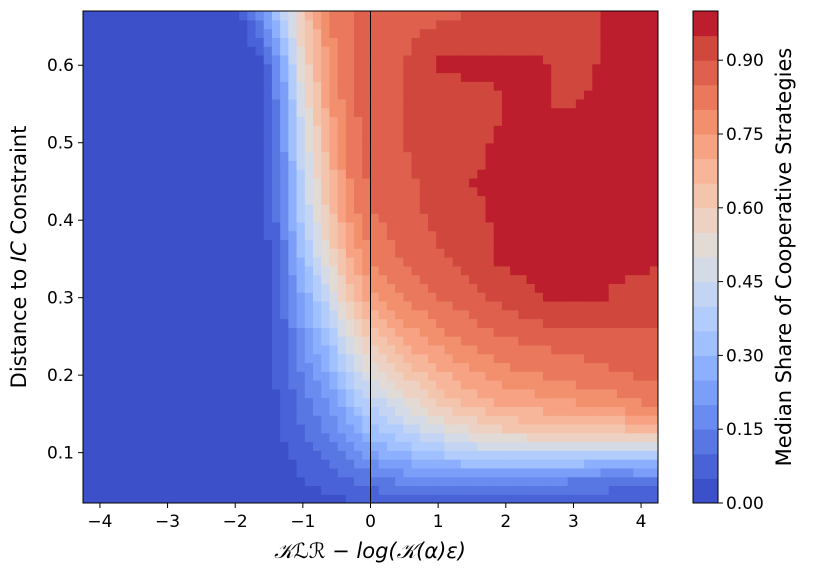 The image size is (815, 576). Describe the element at coordinates (60, 144) in the screenshot. I see `y-tick-label: 0.5` at that location.